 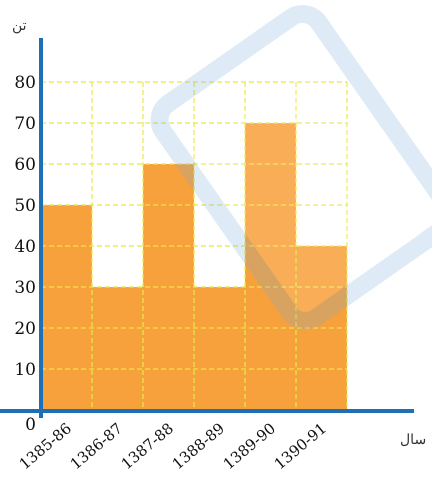 I want to click on y-tick-label: 10, so click(x=25, y=370).